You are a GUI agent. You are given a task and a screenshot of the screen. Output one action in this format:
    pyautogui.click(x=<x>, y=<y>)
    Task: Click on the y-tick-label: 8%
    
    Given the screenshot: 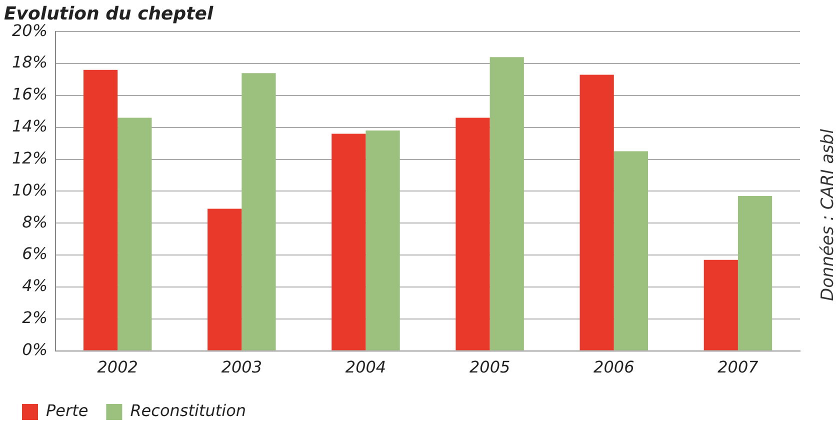 What is the action you would take?
    pyautogui.click(x=35, y=222)
    